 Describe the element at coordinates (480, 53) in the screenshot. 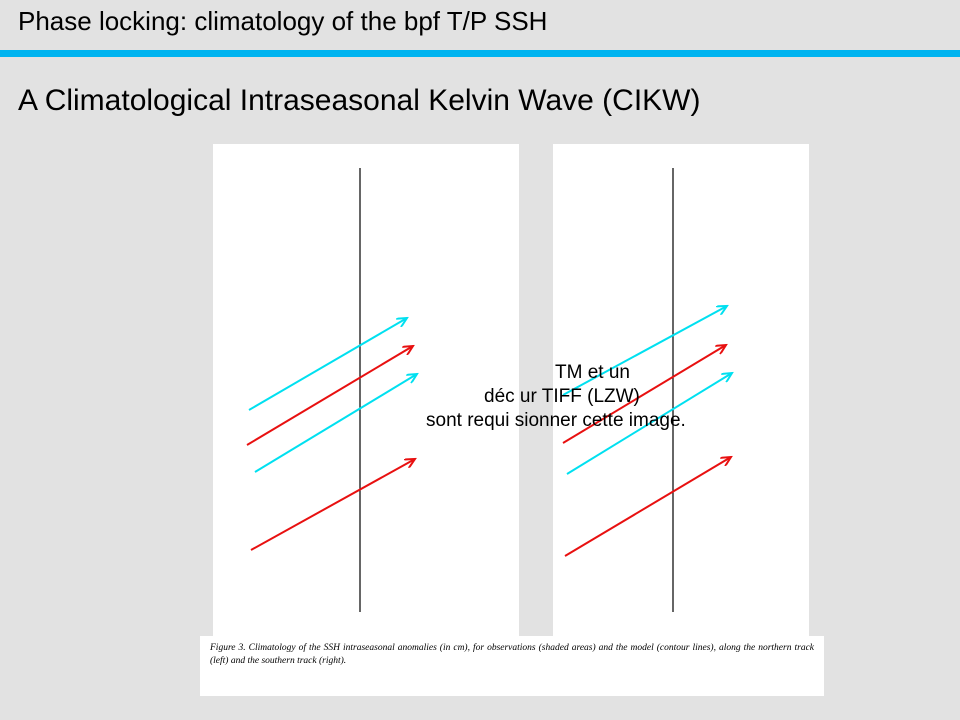

I see `title-divider` at that location.